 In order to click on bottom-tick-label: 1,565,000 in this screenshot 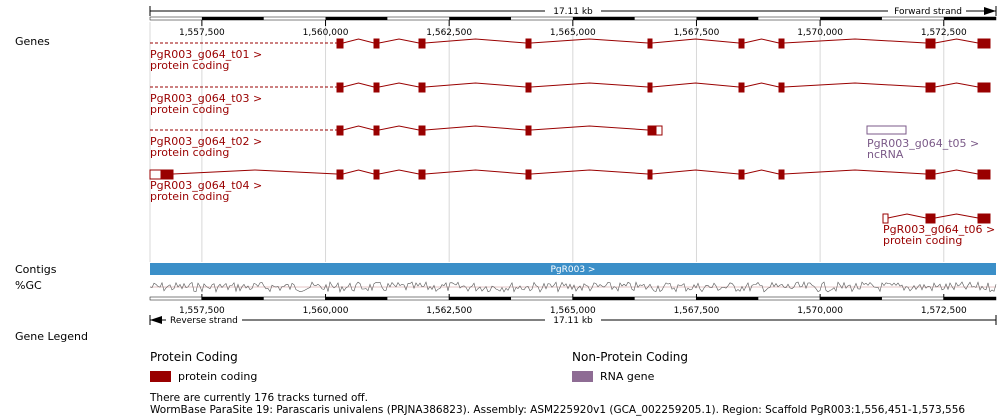, I will do `click(573, 311)`.